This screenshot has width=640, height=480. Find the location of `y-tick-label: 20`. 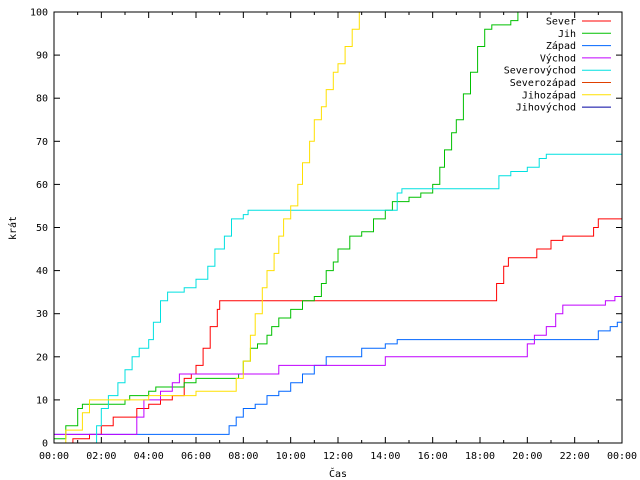

y-tick-label: 20 is located at coordinates (42, 357).